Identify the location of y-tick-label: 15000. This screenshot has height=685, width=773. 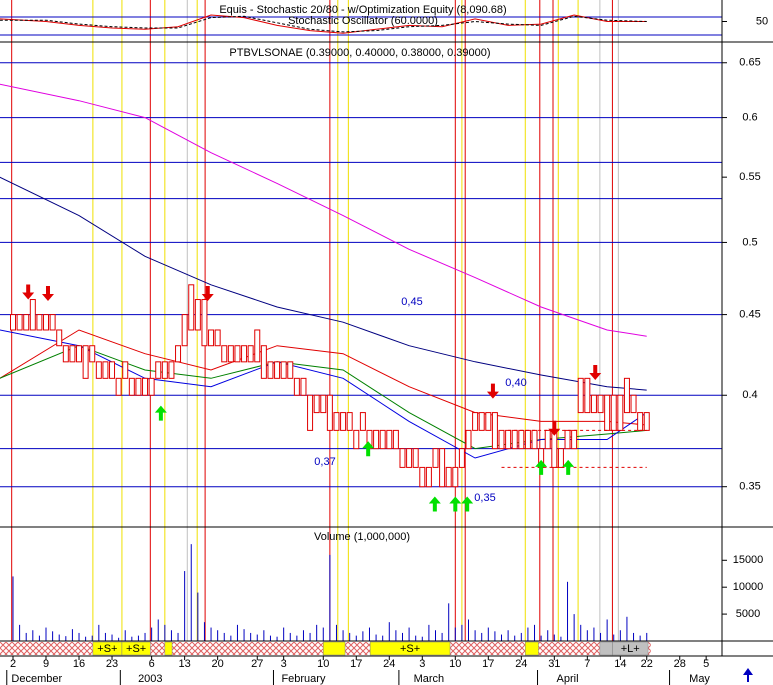
(748, 560).